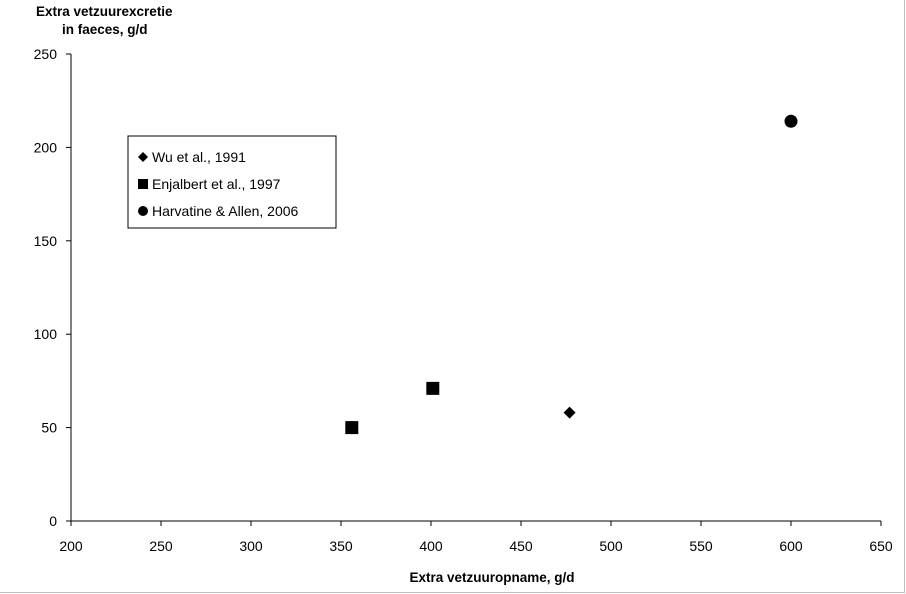  I want to click on legend-box, so click(232, 182).